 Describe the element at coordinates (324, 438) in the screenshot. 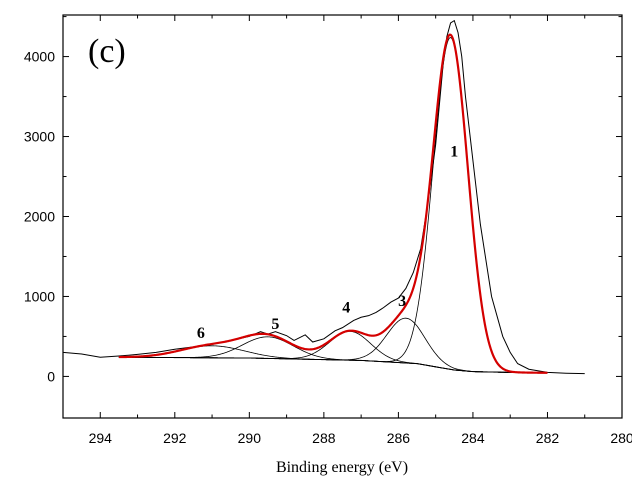

I see `x-tick-label: 288` at that location.